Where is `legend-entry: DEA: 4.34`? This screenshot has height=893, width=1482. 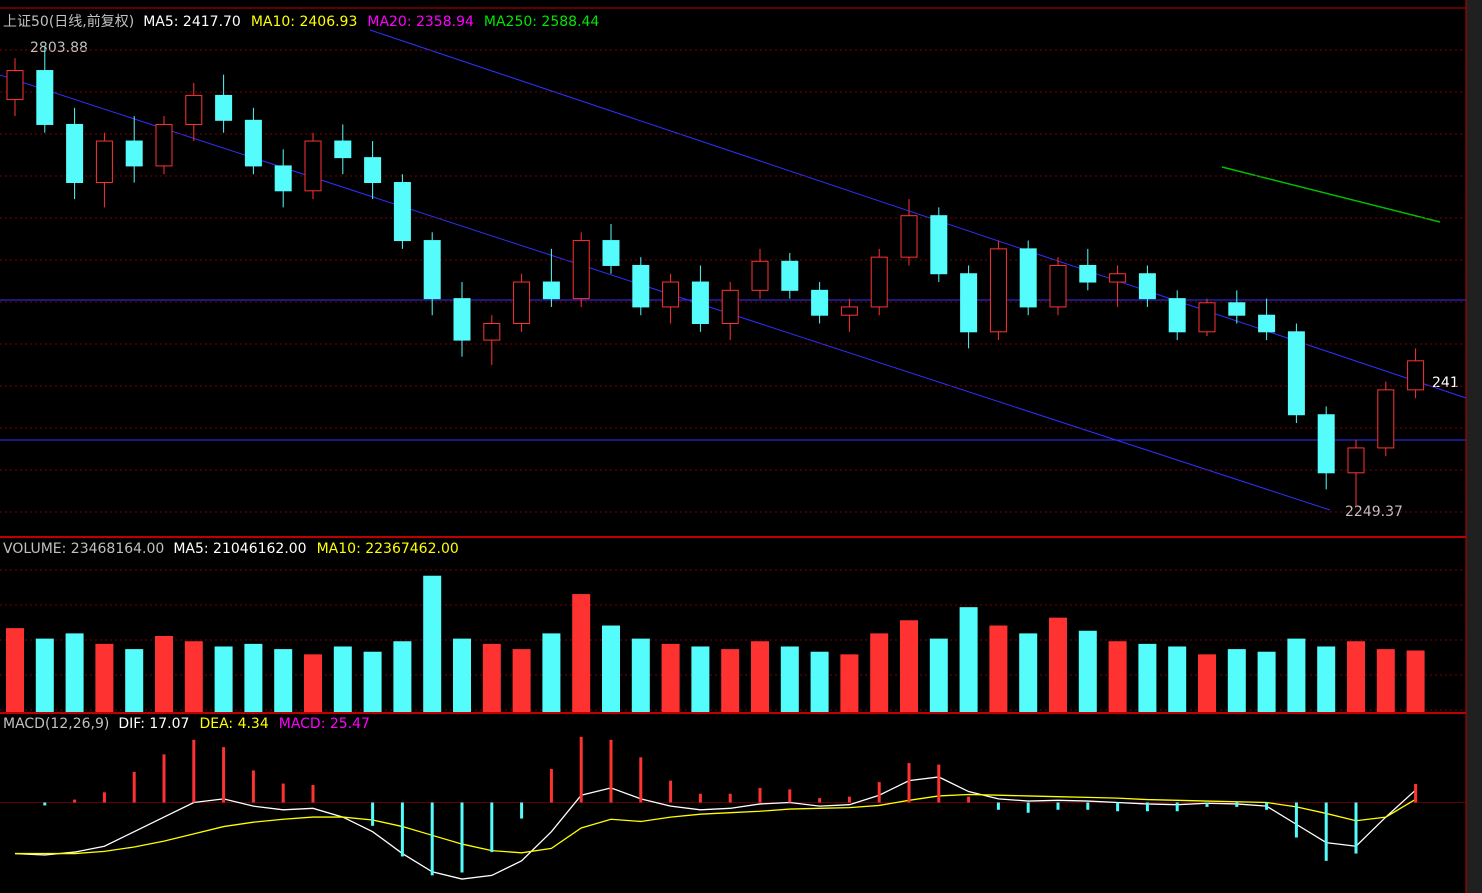
legend-entry: DEA: 4.34 is located at coordinates (233, 724).